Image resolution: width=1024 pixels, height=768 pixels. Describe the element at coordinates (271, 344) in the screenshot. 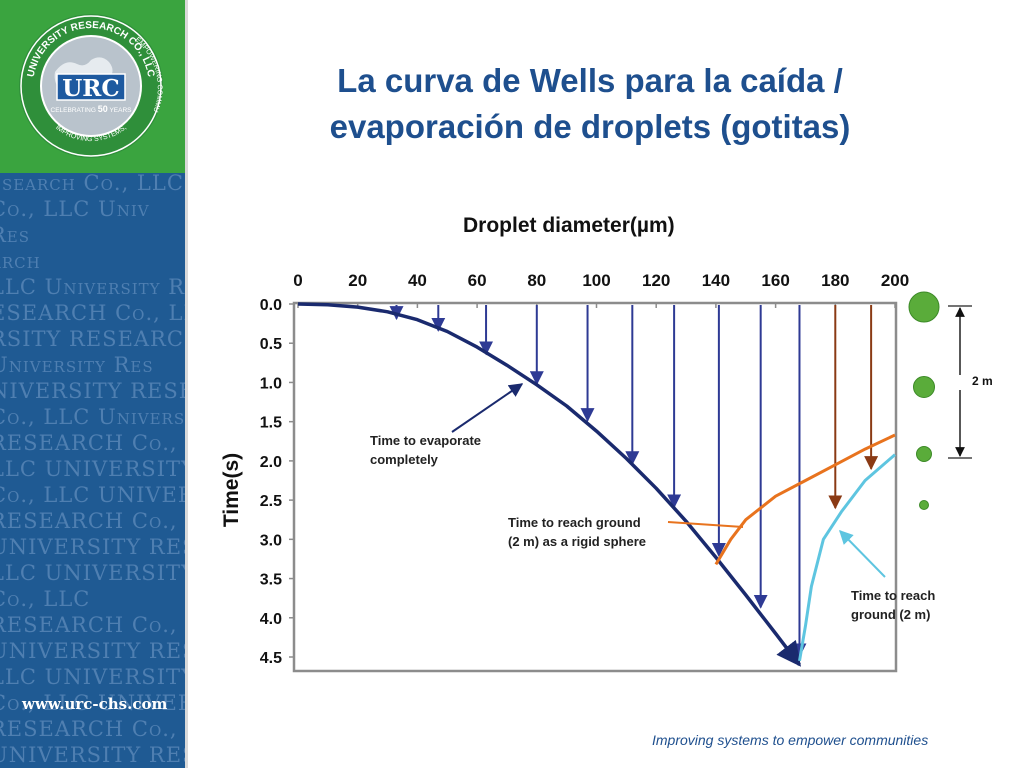

I see `y-tick-label: 0.5` at that location.